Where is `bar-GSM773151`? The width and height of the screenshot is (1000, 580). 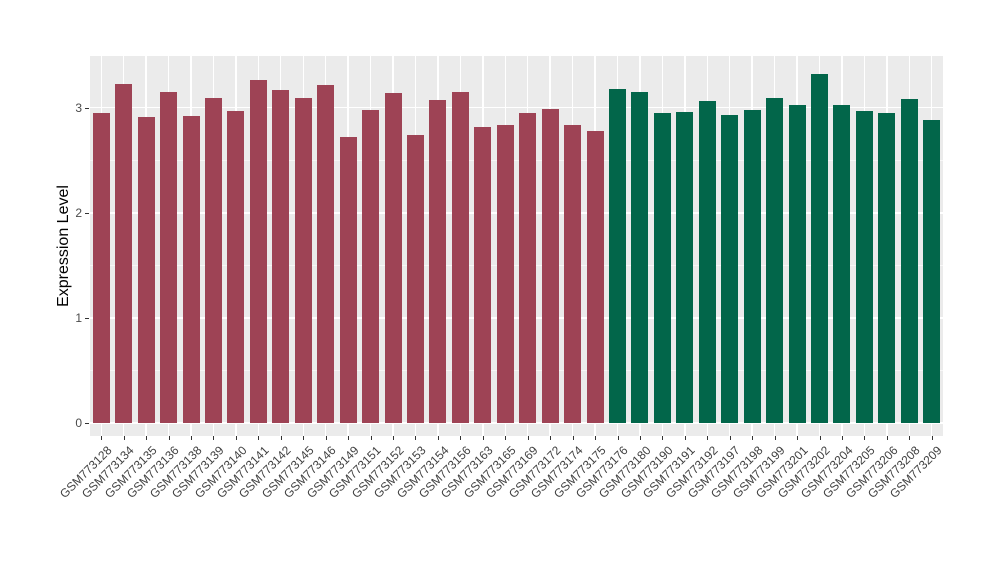
bar-GSM773151 is located at coordinates (371, 266).